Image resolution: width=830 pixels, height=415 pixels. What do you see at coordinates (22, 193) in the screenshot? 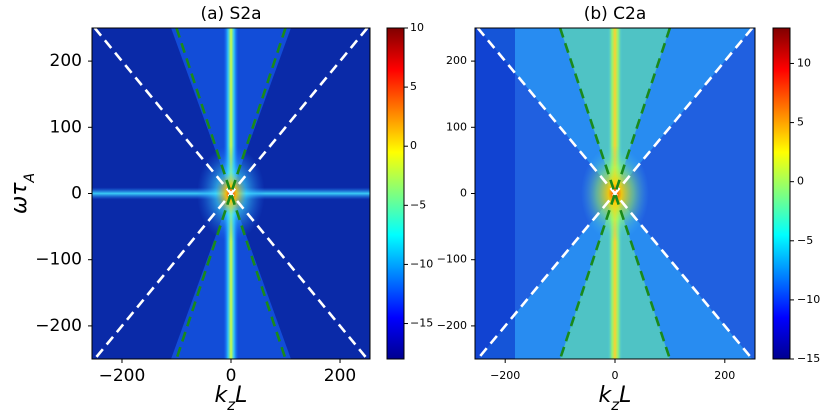
I see `y-axis-label: ωτA` at bounding box center [22, 193].